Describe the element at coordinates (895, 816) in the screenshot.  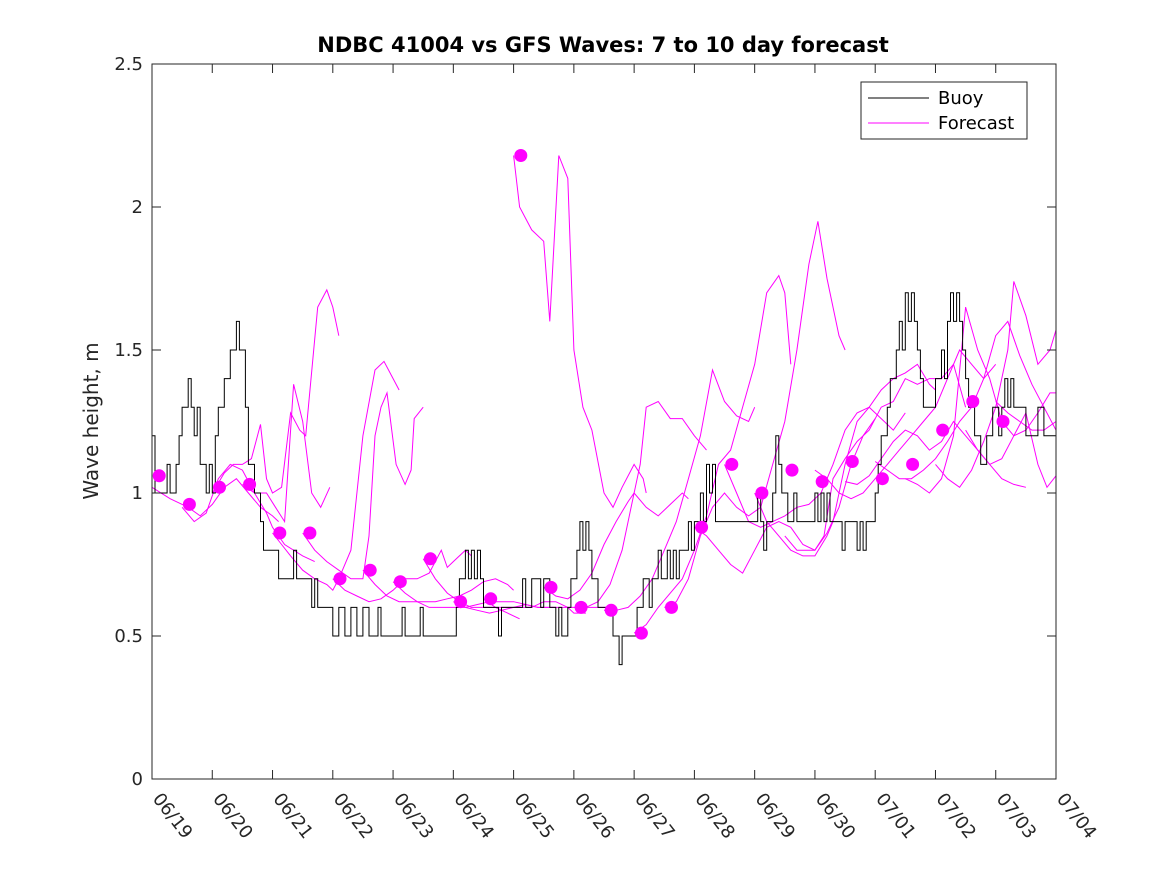
I see `x-tick-label: 07/01` at that location.